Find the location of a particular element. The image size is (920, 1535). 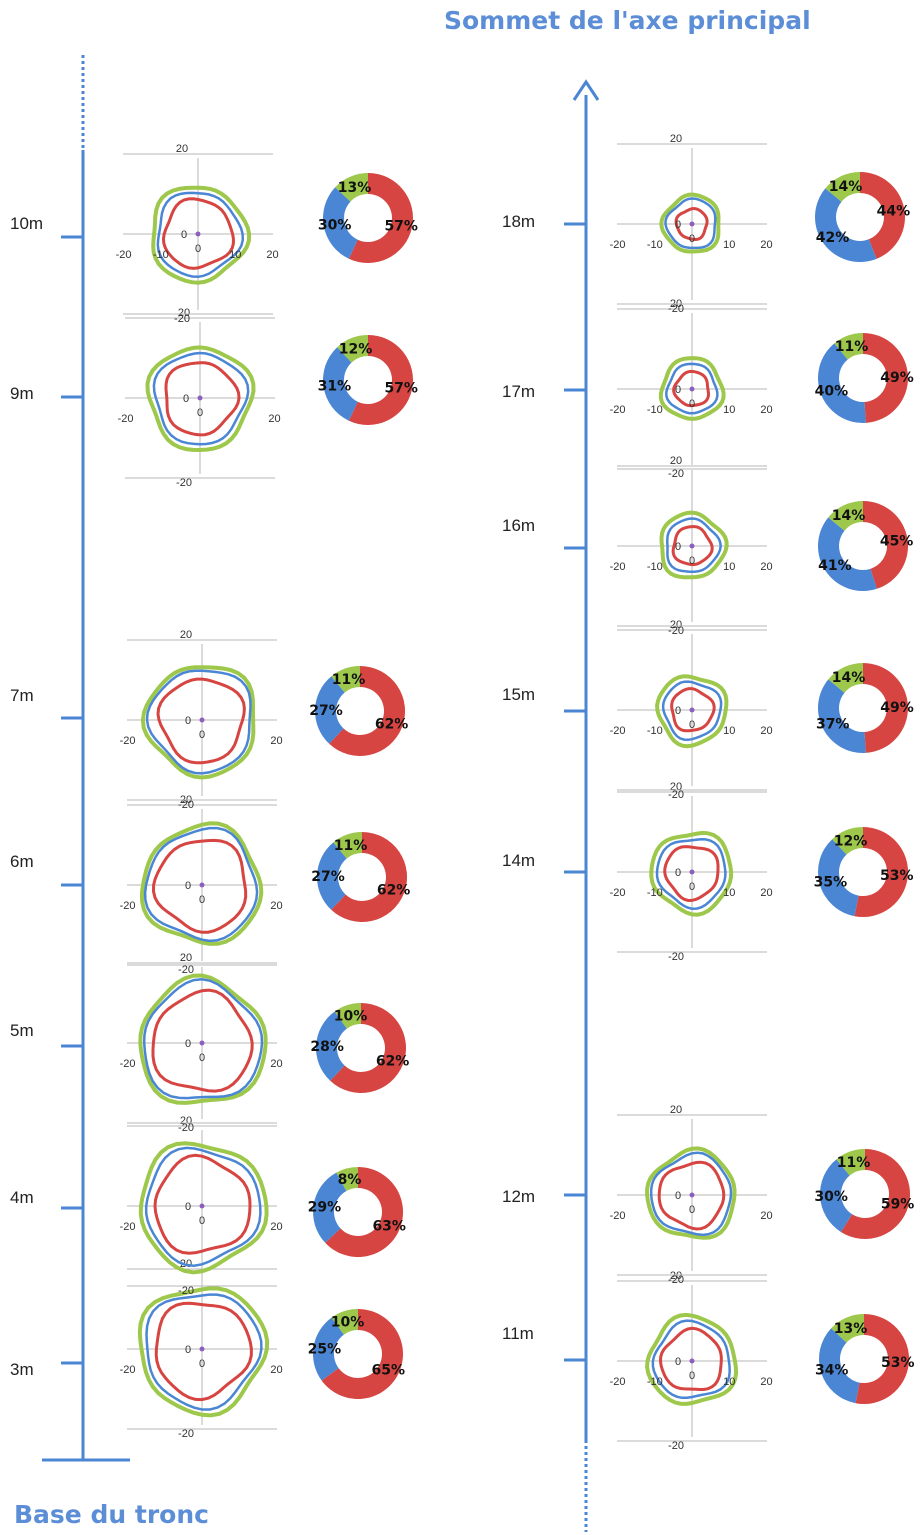

level-label-15m: 15m is located at coordinates (519, 694).